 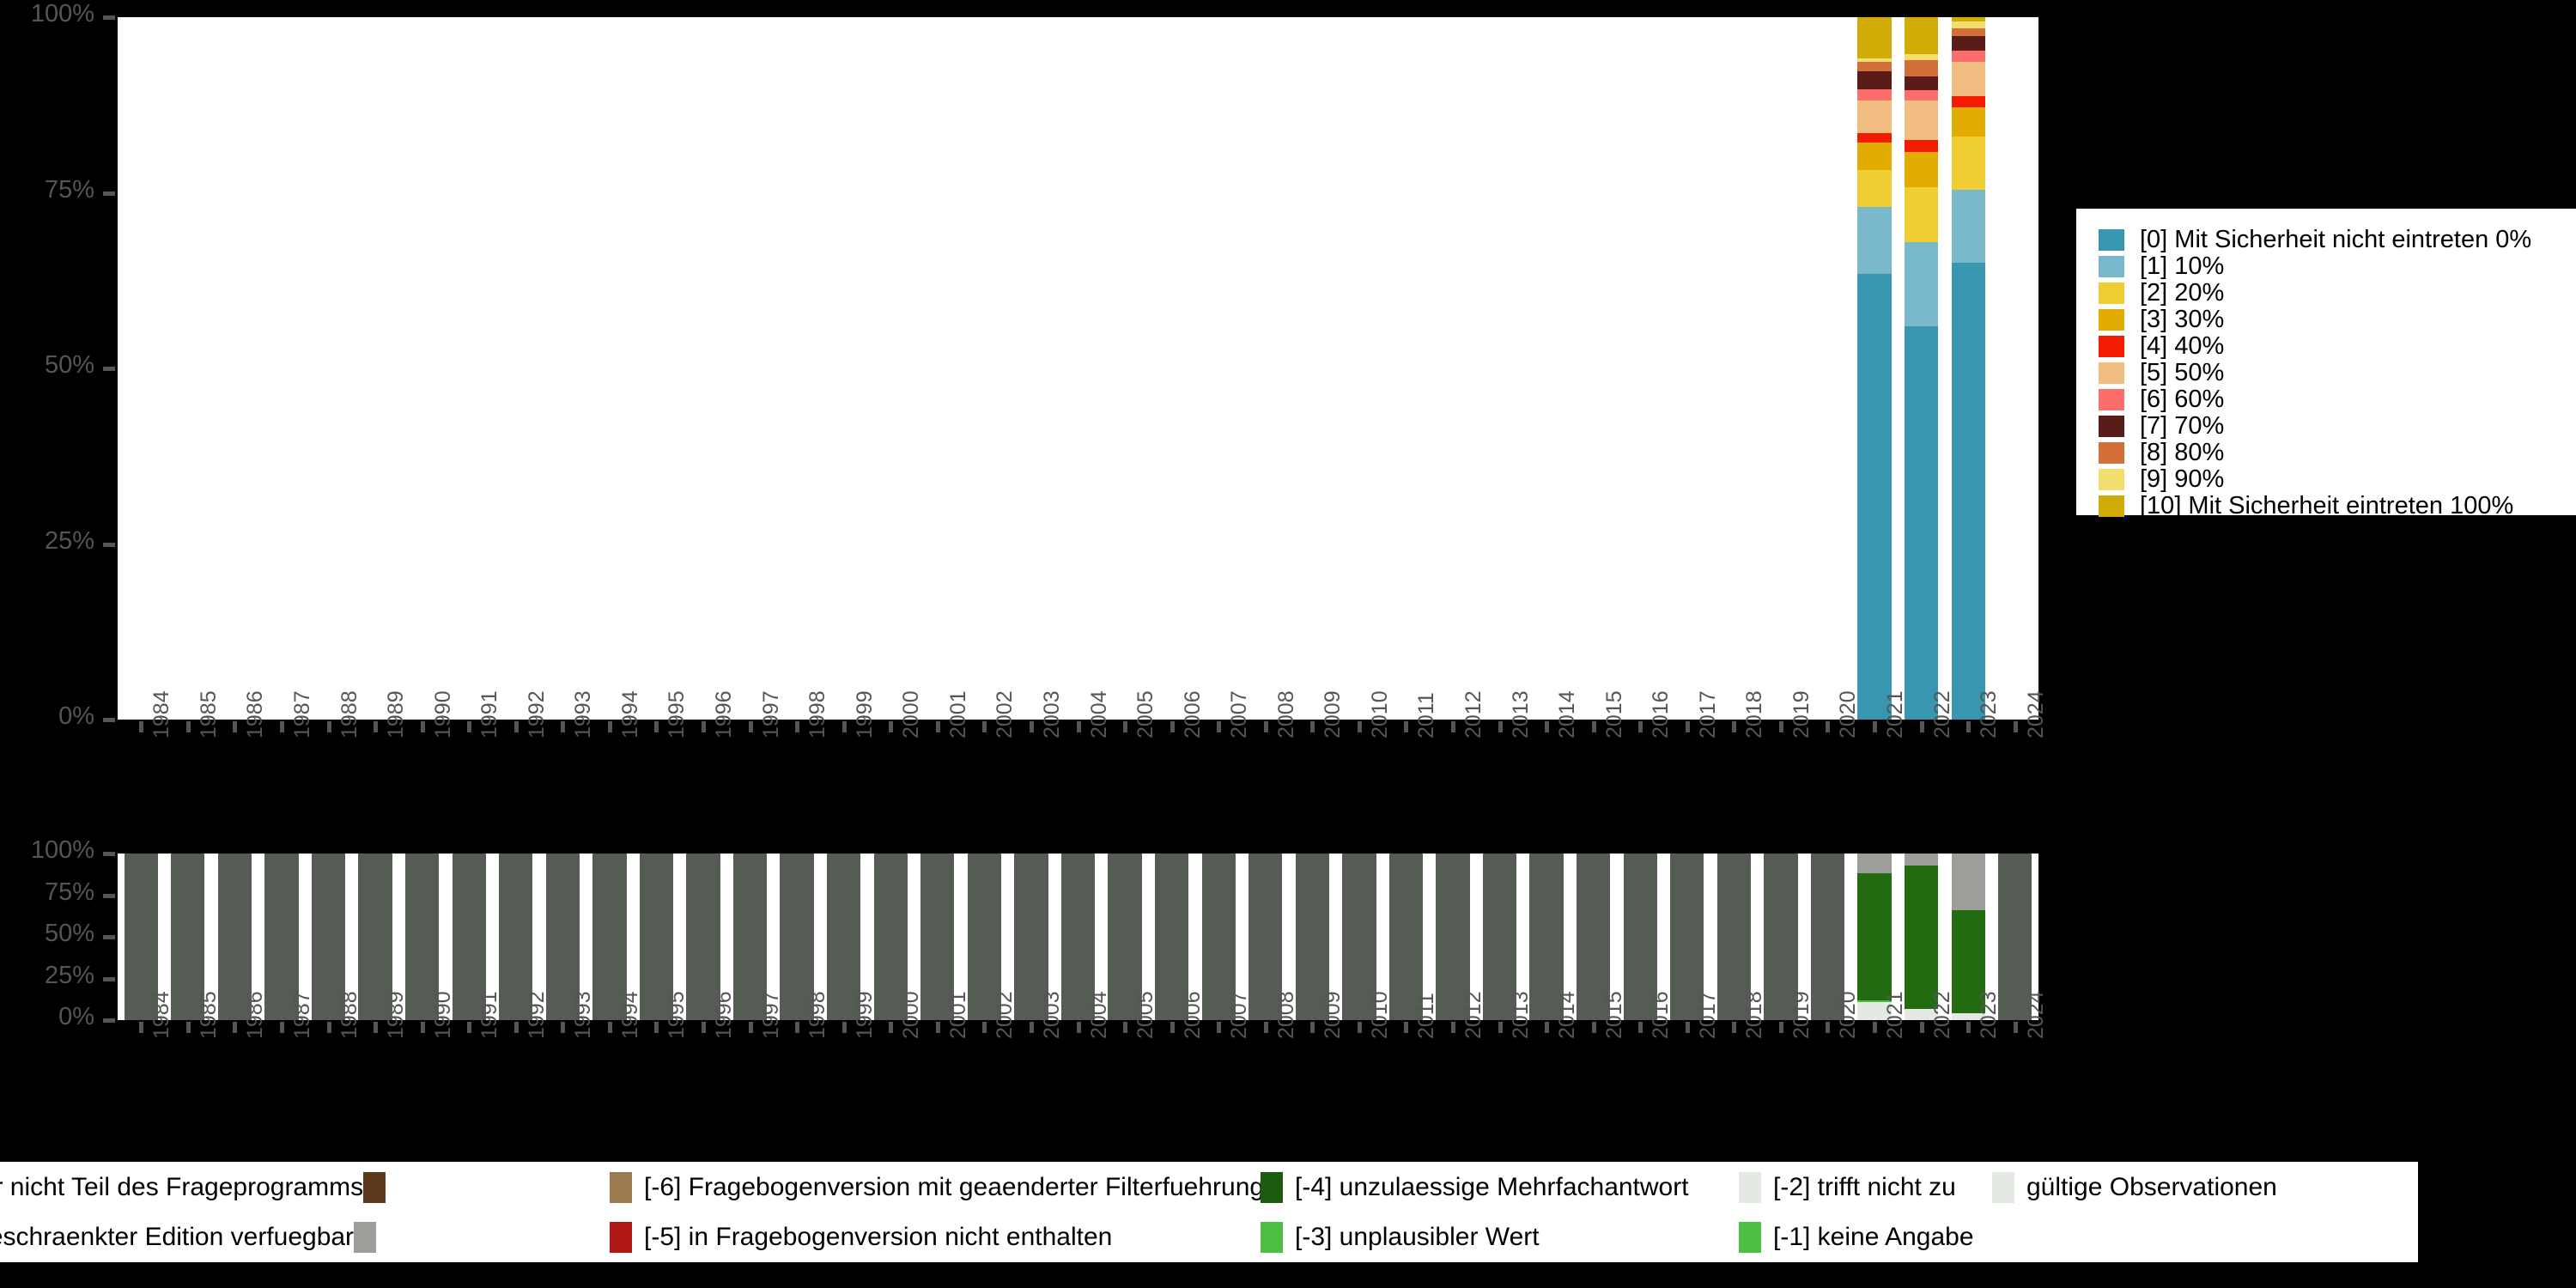 I want to click on x-tick-label-2006: 2006, so click(x=1192, y=714).